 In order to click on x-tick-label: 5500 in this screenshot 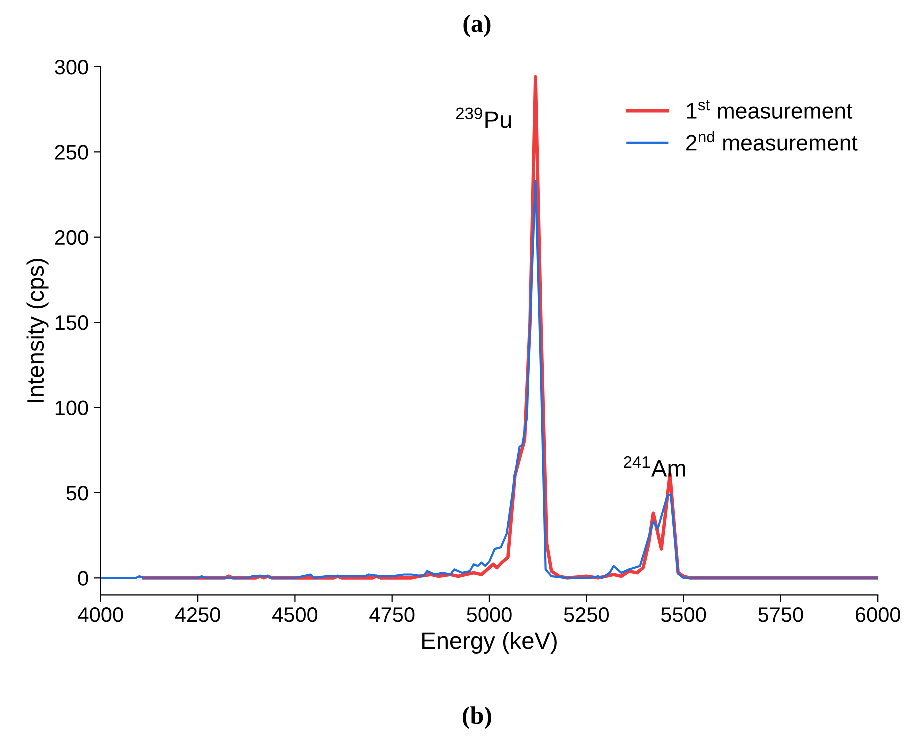, I will do `click(683, 615)`.